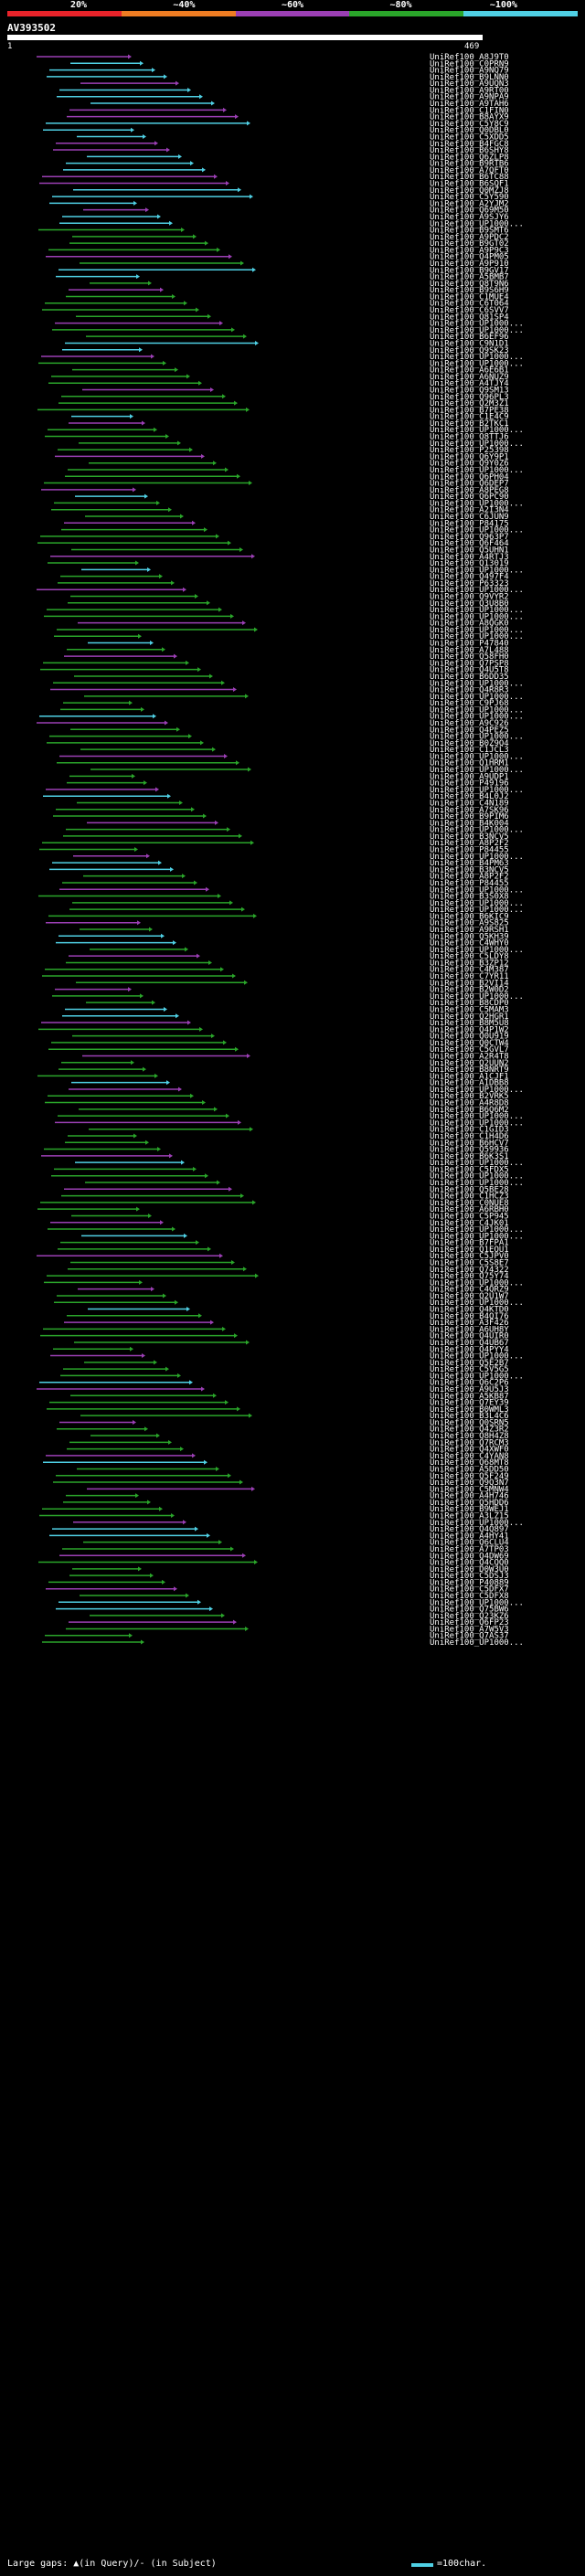  I want to click on hit-label: UniRef100_B9GV17, so click(470, 270).